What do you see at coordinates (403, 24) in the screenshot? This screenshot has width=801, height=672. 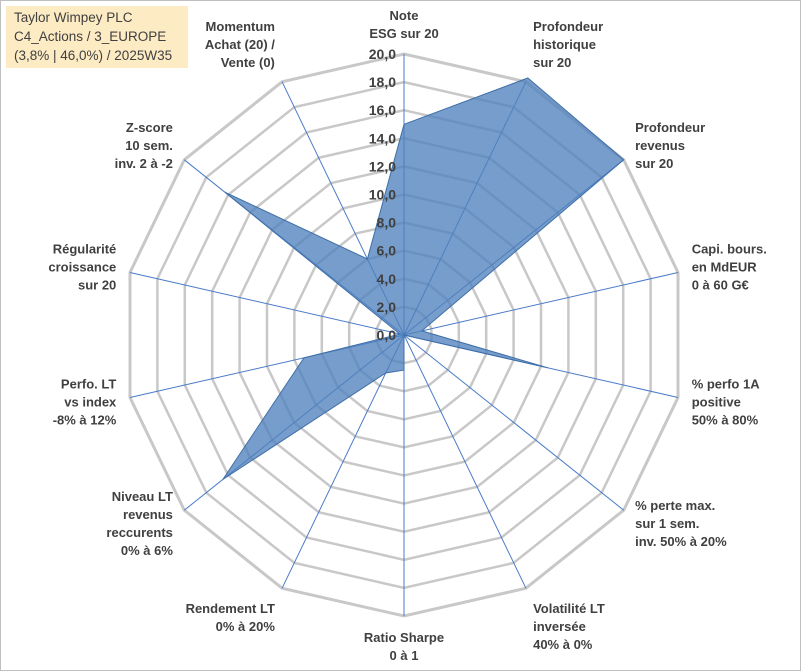 I see `axis-label: Note ESG sur 20` at bounding box center [403, 24].